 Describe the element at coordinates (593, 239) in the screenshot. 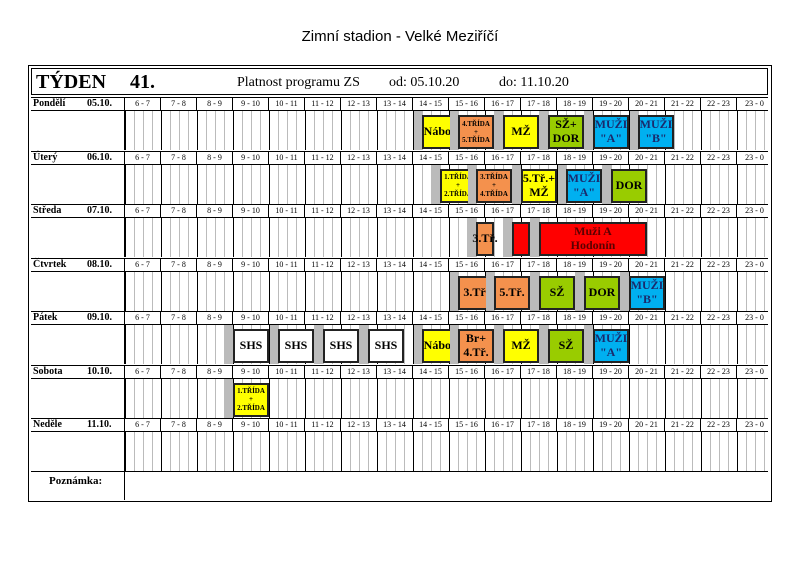

I see `schedule-block: Muži A Hodonín` at that location.